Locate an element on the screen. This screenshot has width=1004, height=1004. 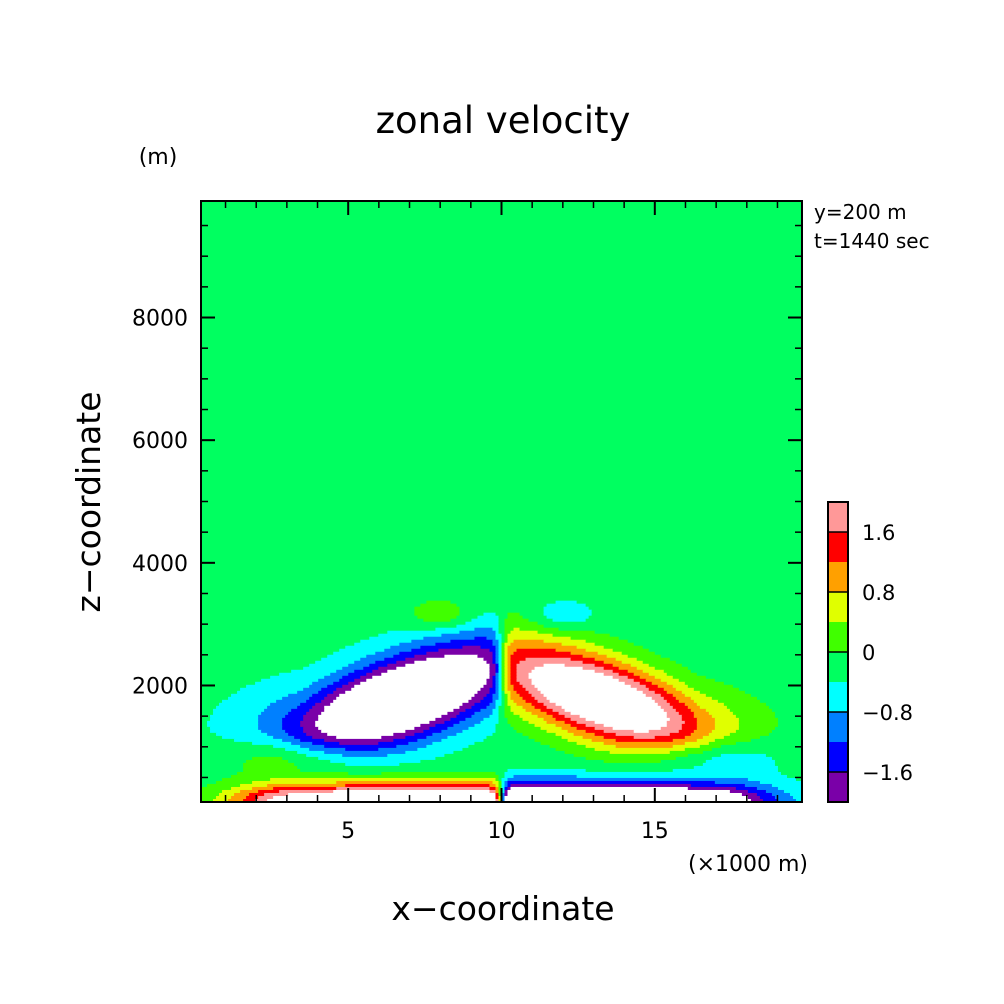
annotation-time: t=1440 sec is located at coordinates (872, 241).